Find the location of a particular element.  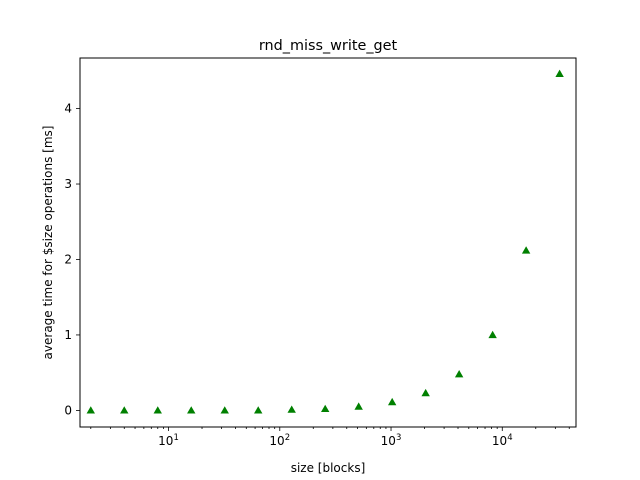

x-tick-label: 10⁴ is located at coordinates (502, 440).